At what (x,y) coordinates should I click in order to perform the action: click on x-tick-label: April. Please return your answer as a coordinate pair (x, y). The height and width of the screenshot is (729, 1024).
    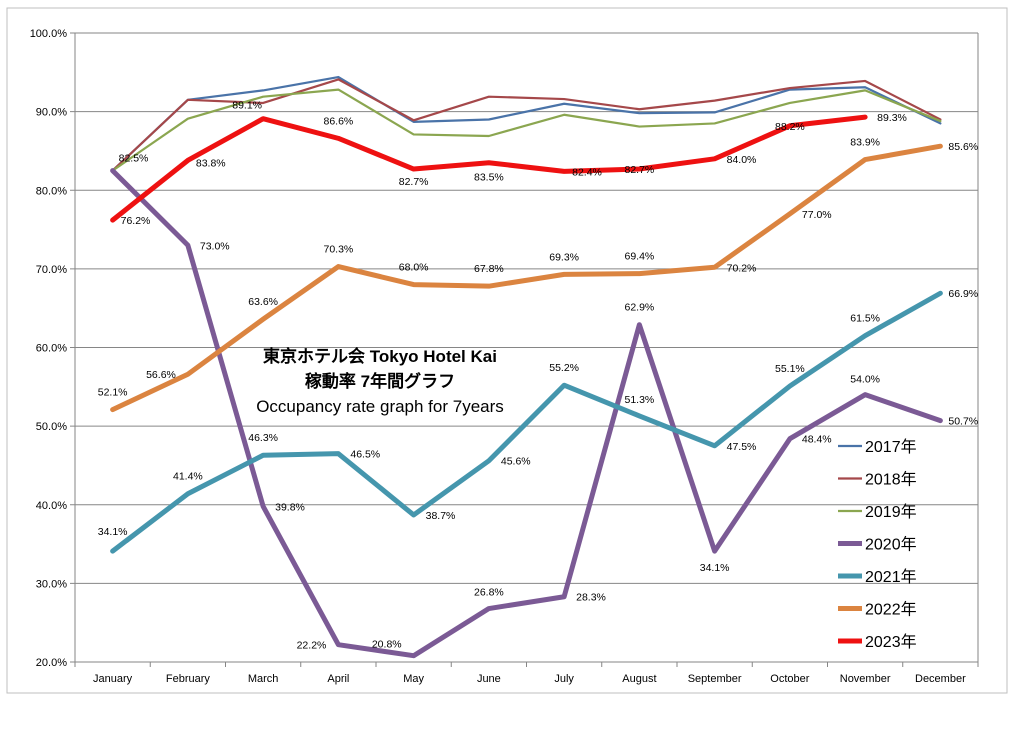
    Looking at the image, I should click on (338, 679).